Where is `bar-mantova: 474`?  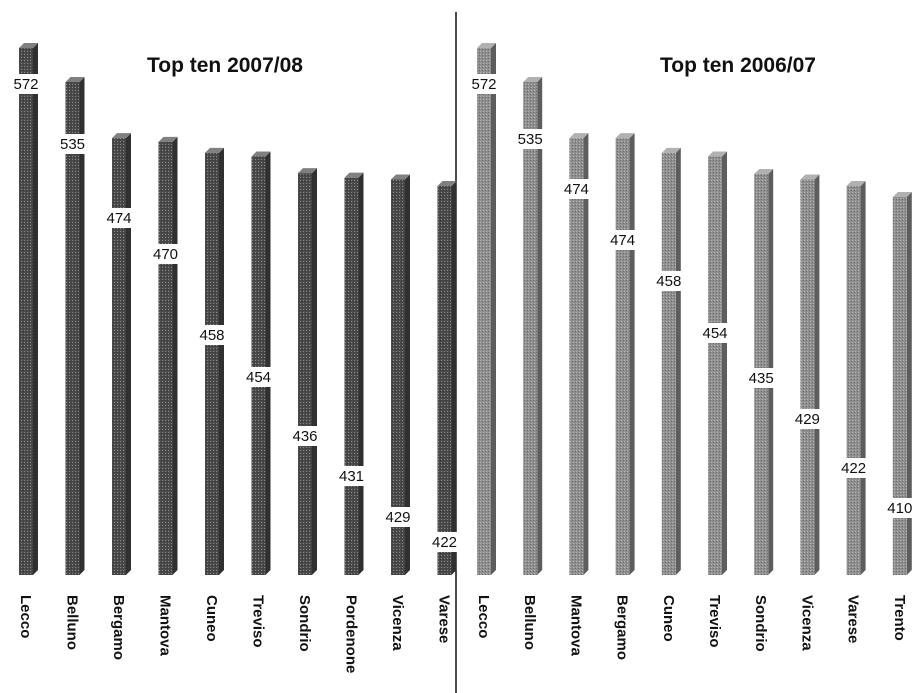
bar-mantova: 474 is located at coordinates (576, 354).